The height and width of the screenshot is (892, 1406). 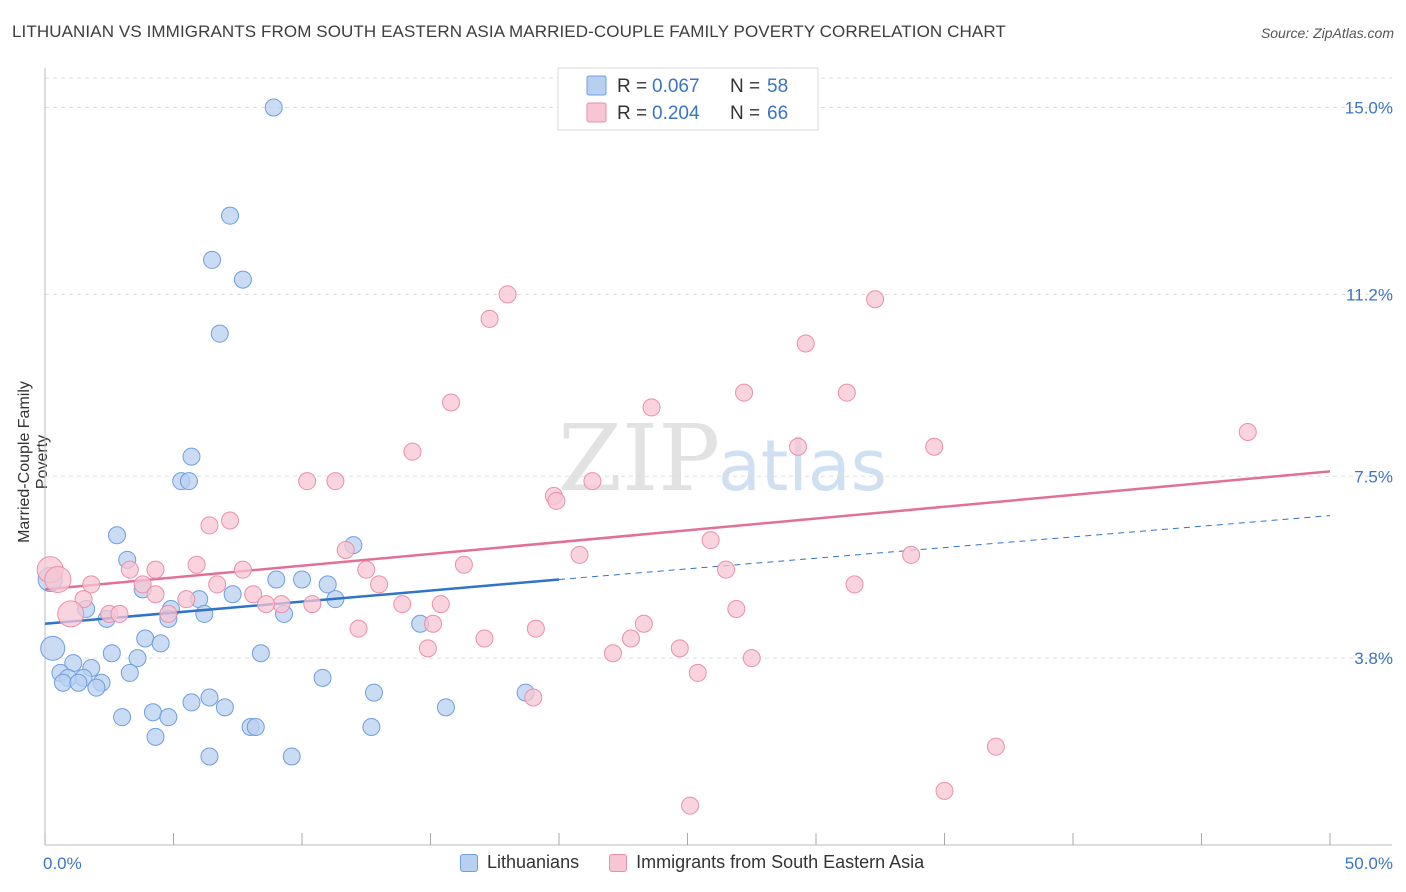 What do you see at coordinates (1369, 384) in the screenshot?
I see `y-tick-labels: 3.8% 7.5% 11.2% 15.0%` at bounding box center [1369, 384].